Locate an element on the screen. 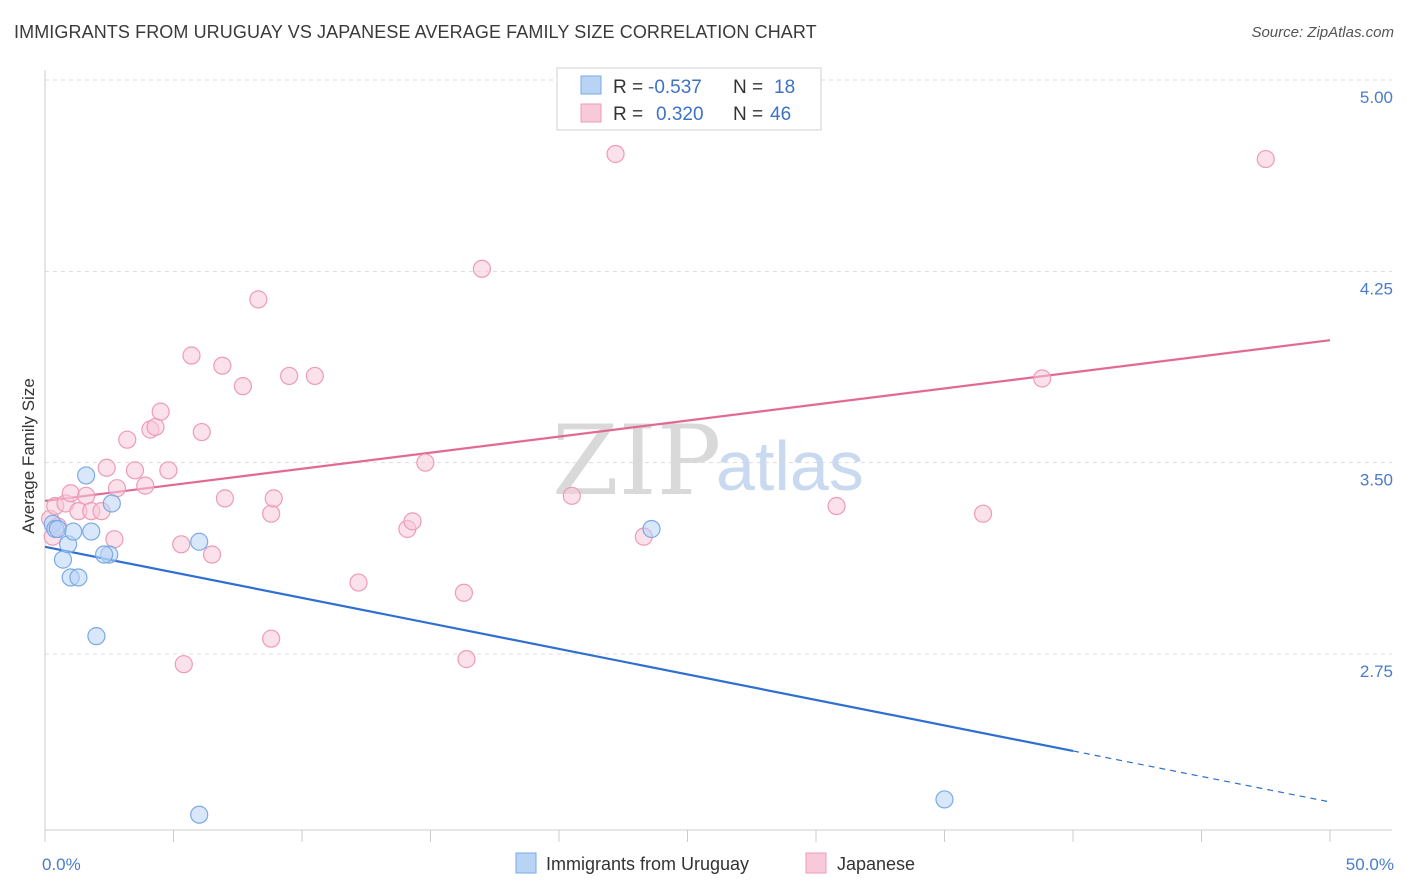 The image size is (1406, 892). source-label: Source: ZipAtlas.com is located at coordinates (1322, 32).